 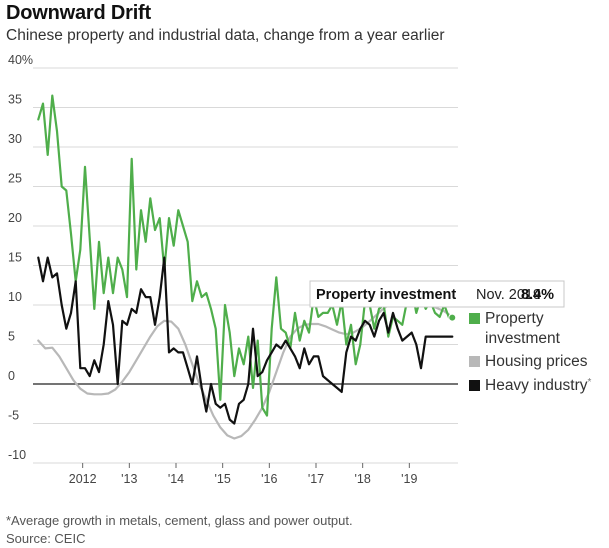 What do you see at coordinates (20, 60) in the screenshot?
I see `y-tick-label: 40%` at bounding box center [20, 60].